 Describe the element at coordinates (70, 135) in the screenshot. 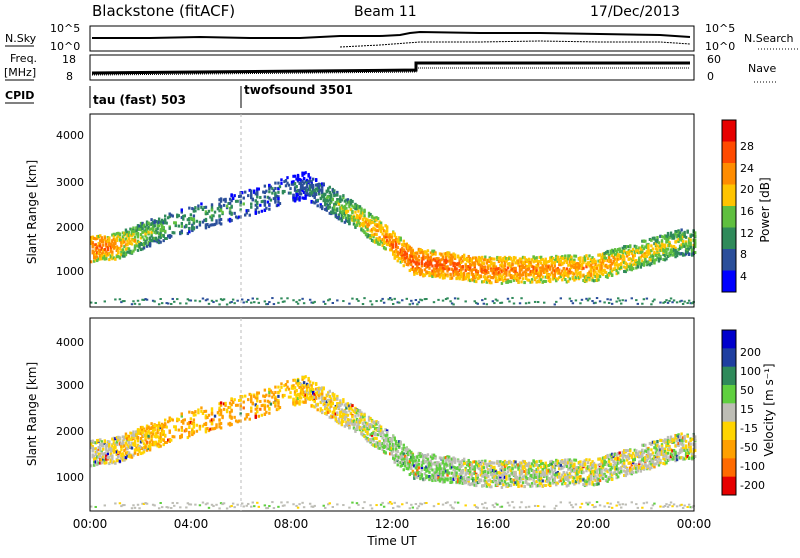

I see `power-ytick-4000: 4000` at that location.